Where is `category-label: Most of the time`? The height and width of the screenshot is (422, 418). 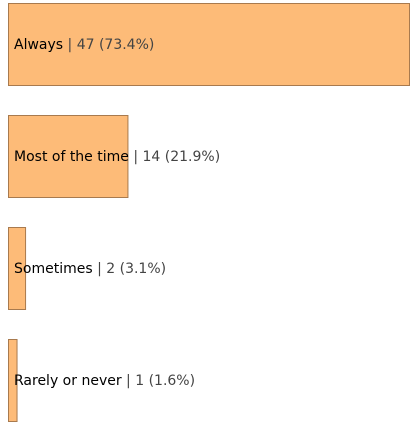
category-label: Most of the time is located at coordinates (71, 157).